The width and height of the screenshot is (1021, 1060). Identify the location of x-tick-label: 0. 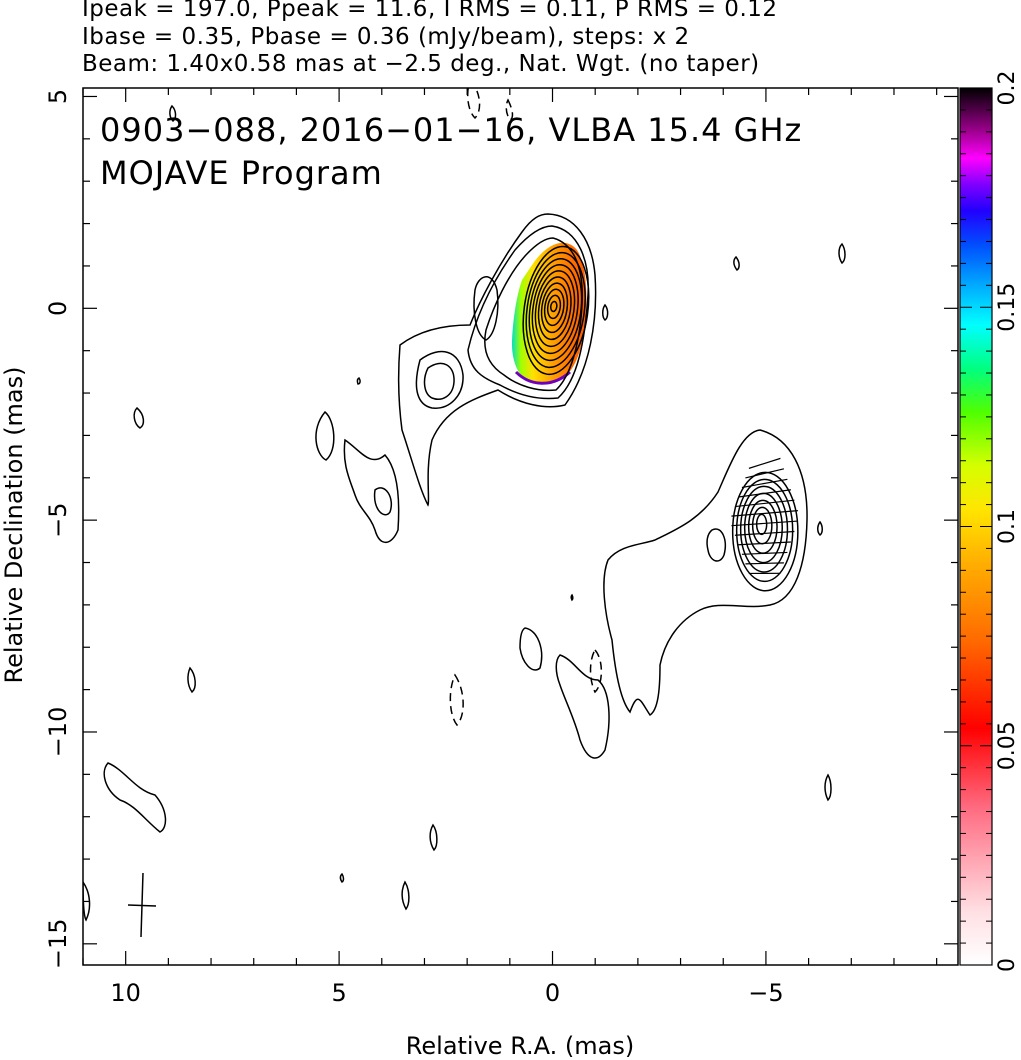
(552, 993).